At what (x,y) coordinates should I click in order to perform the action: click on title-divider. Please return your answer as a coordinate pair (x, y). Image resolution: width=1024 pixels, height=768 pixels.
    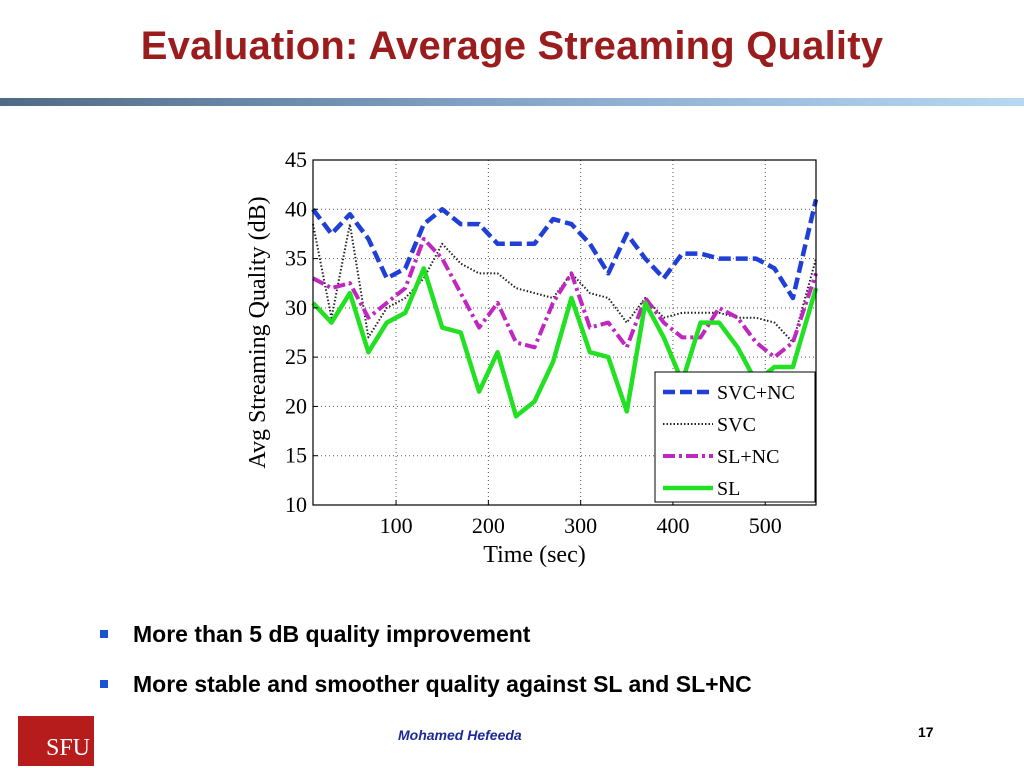
    Looking at the image, I should click on (512, 102).